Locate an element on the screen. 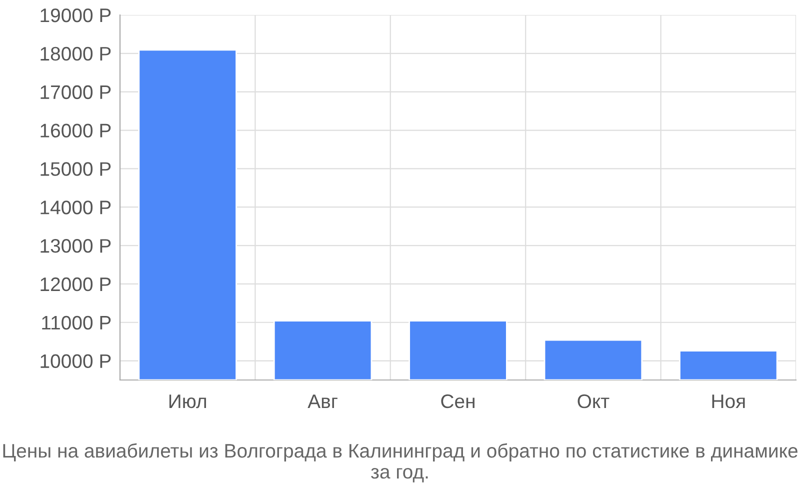  x-tick-label: Сен is located at coordinates (457, 401).